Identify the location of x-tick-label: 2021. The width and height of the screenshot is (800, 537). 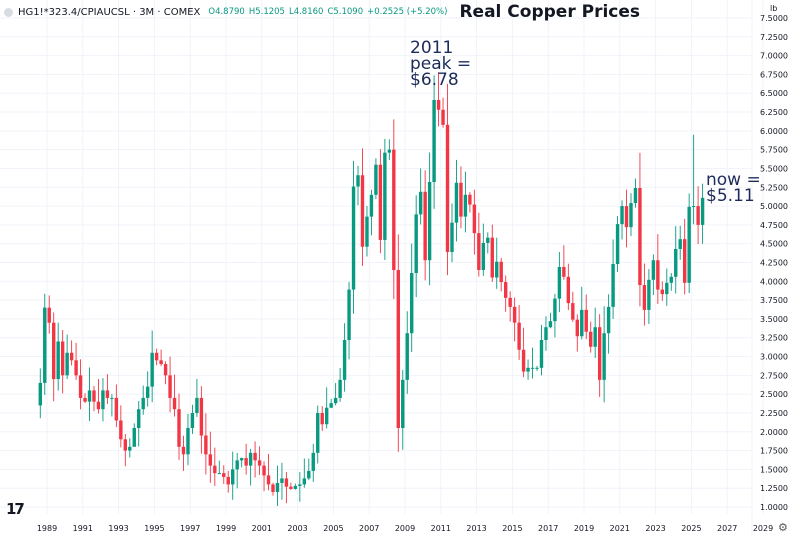
(620, 528).